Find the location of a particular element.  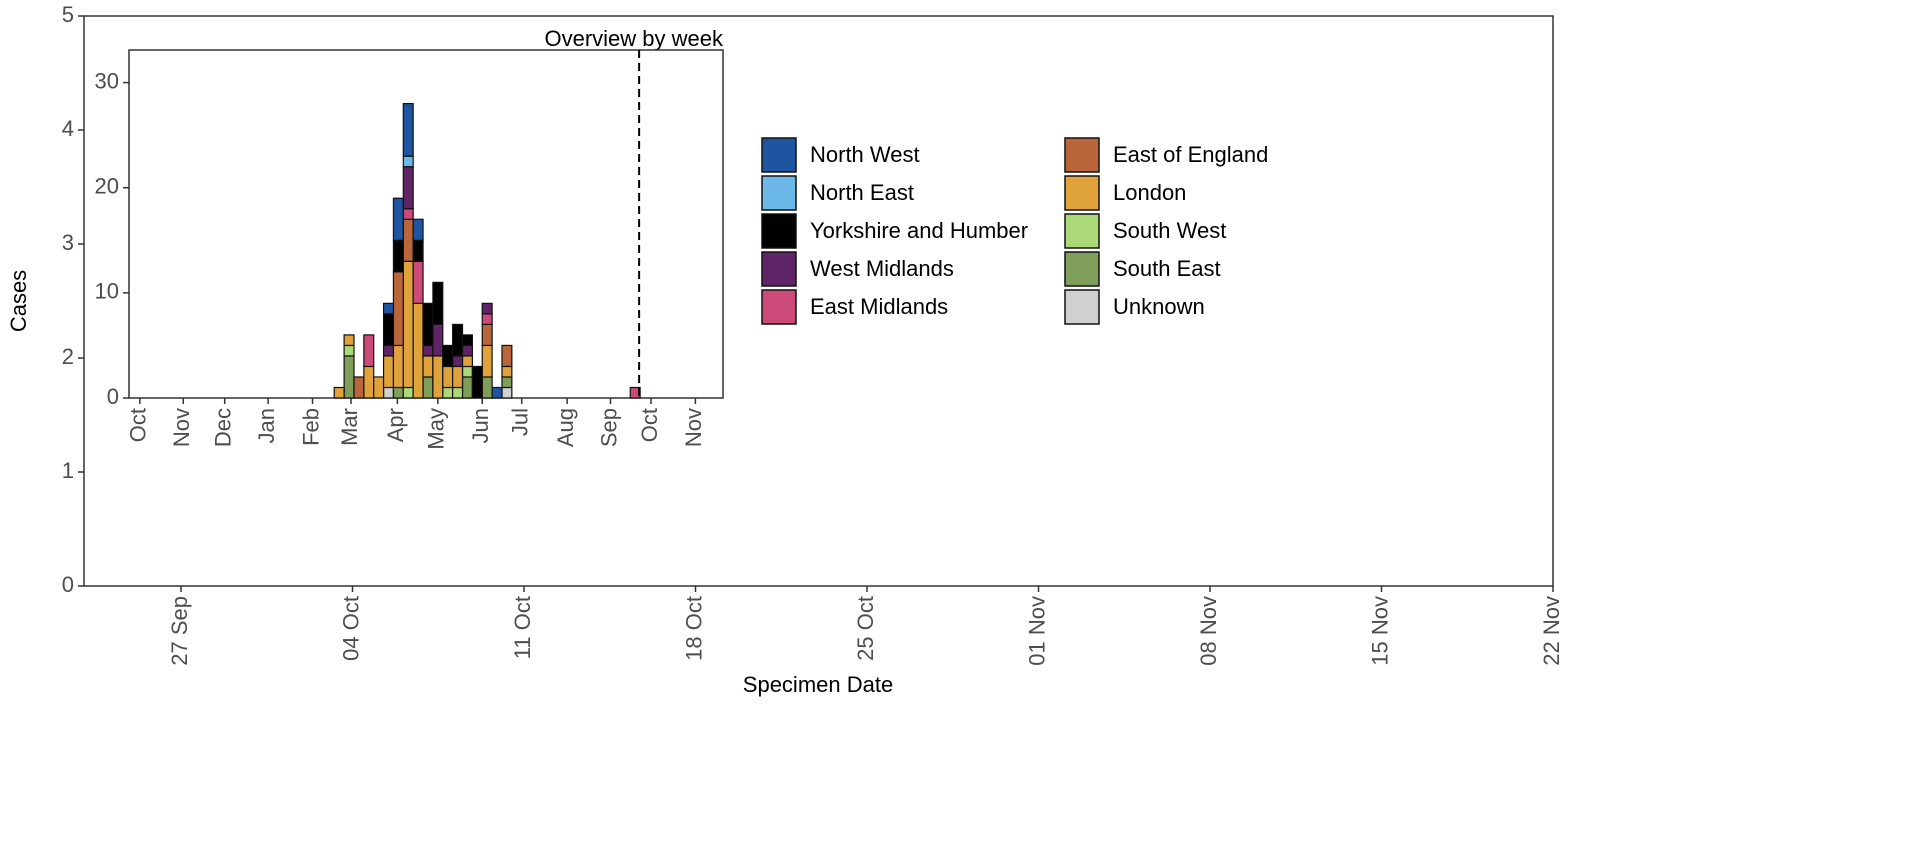

x-tick-label: 22 Nov is located at coordinates (1551, 631).